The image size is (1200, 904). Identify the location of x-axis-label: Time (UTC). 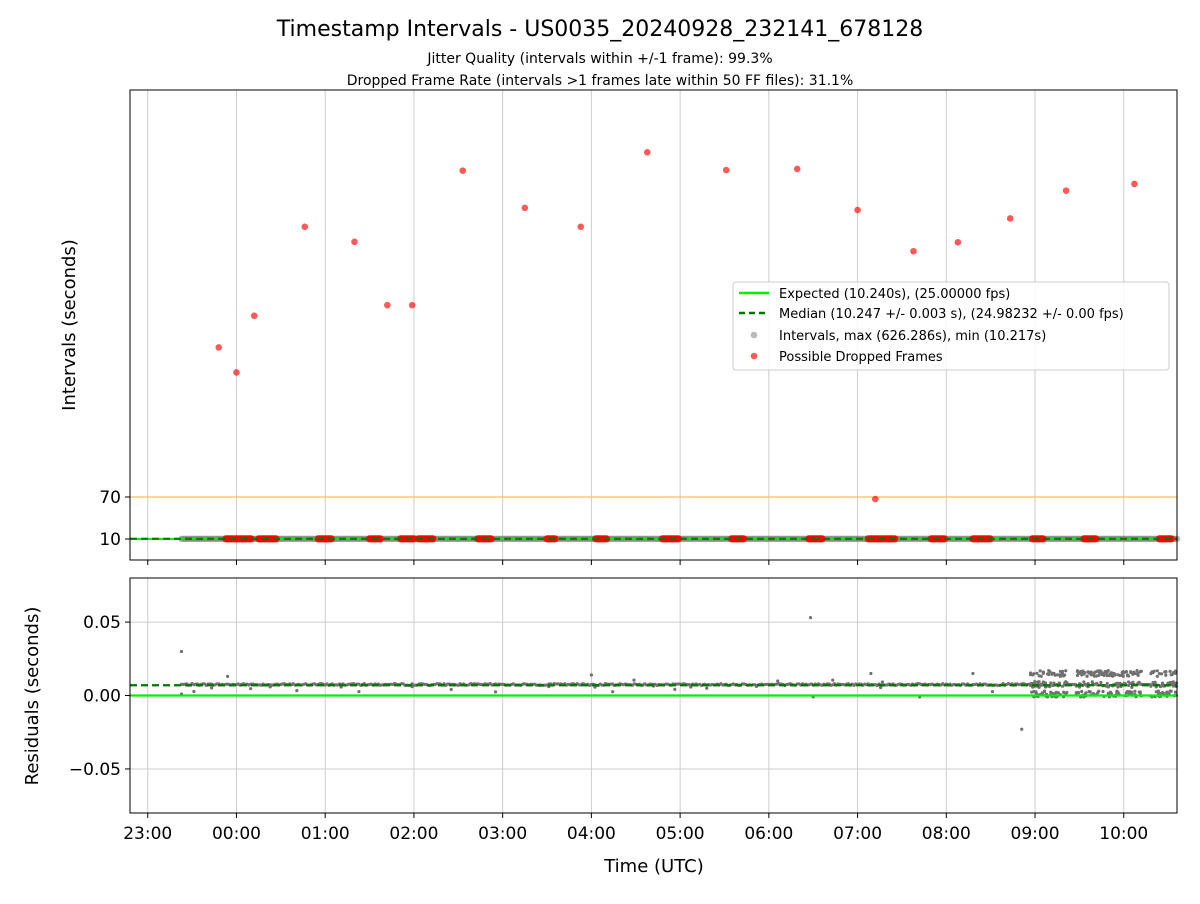
(653, 866).